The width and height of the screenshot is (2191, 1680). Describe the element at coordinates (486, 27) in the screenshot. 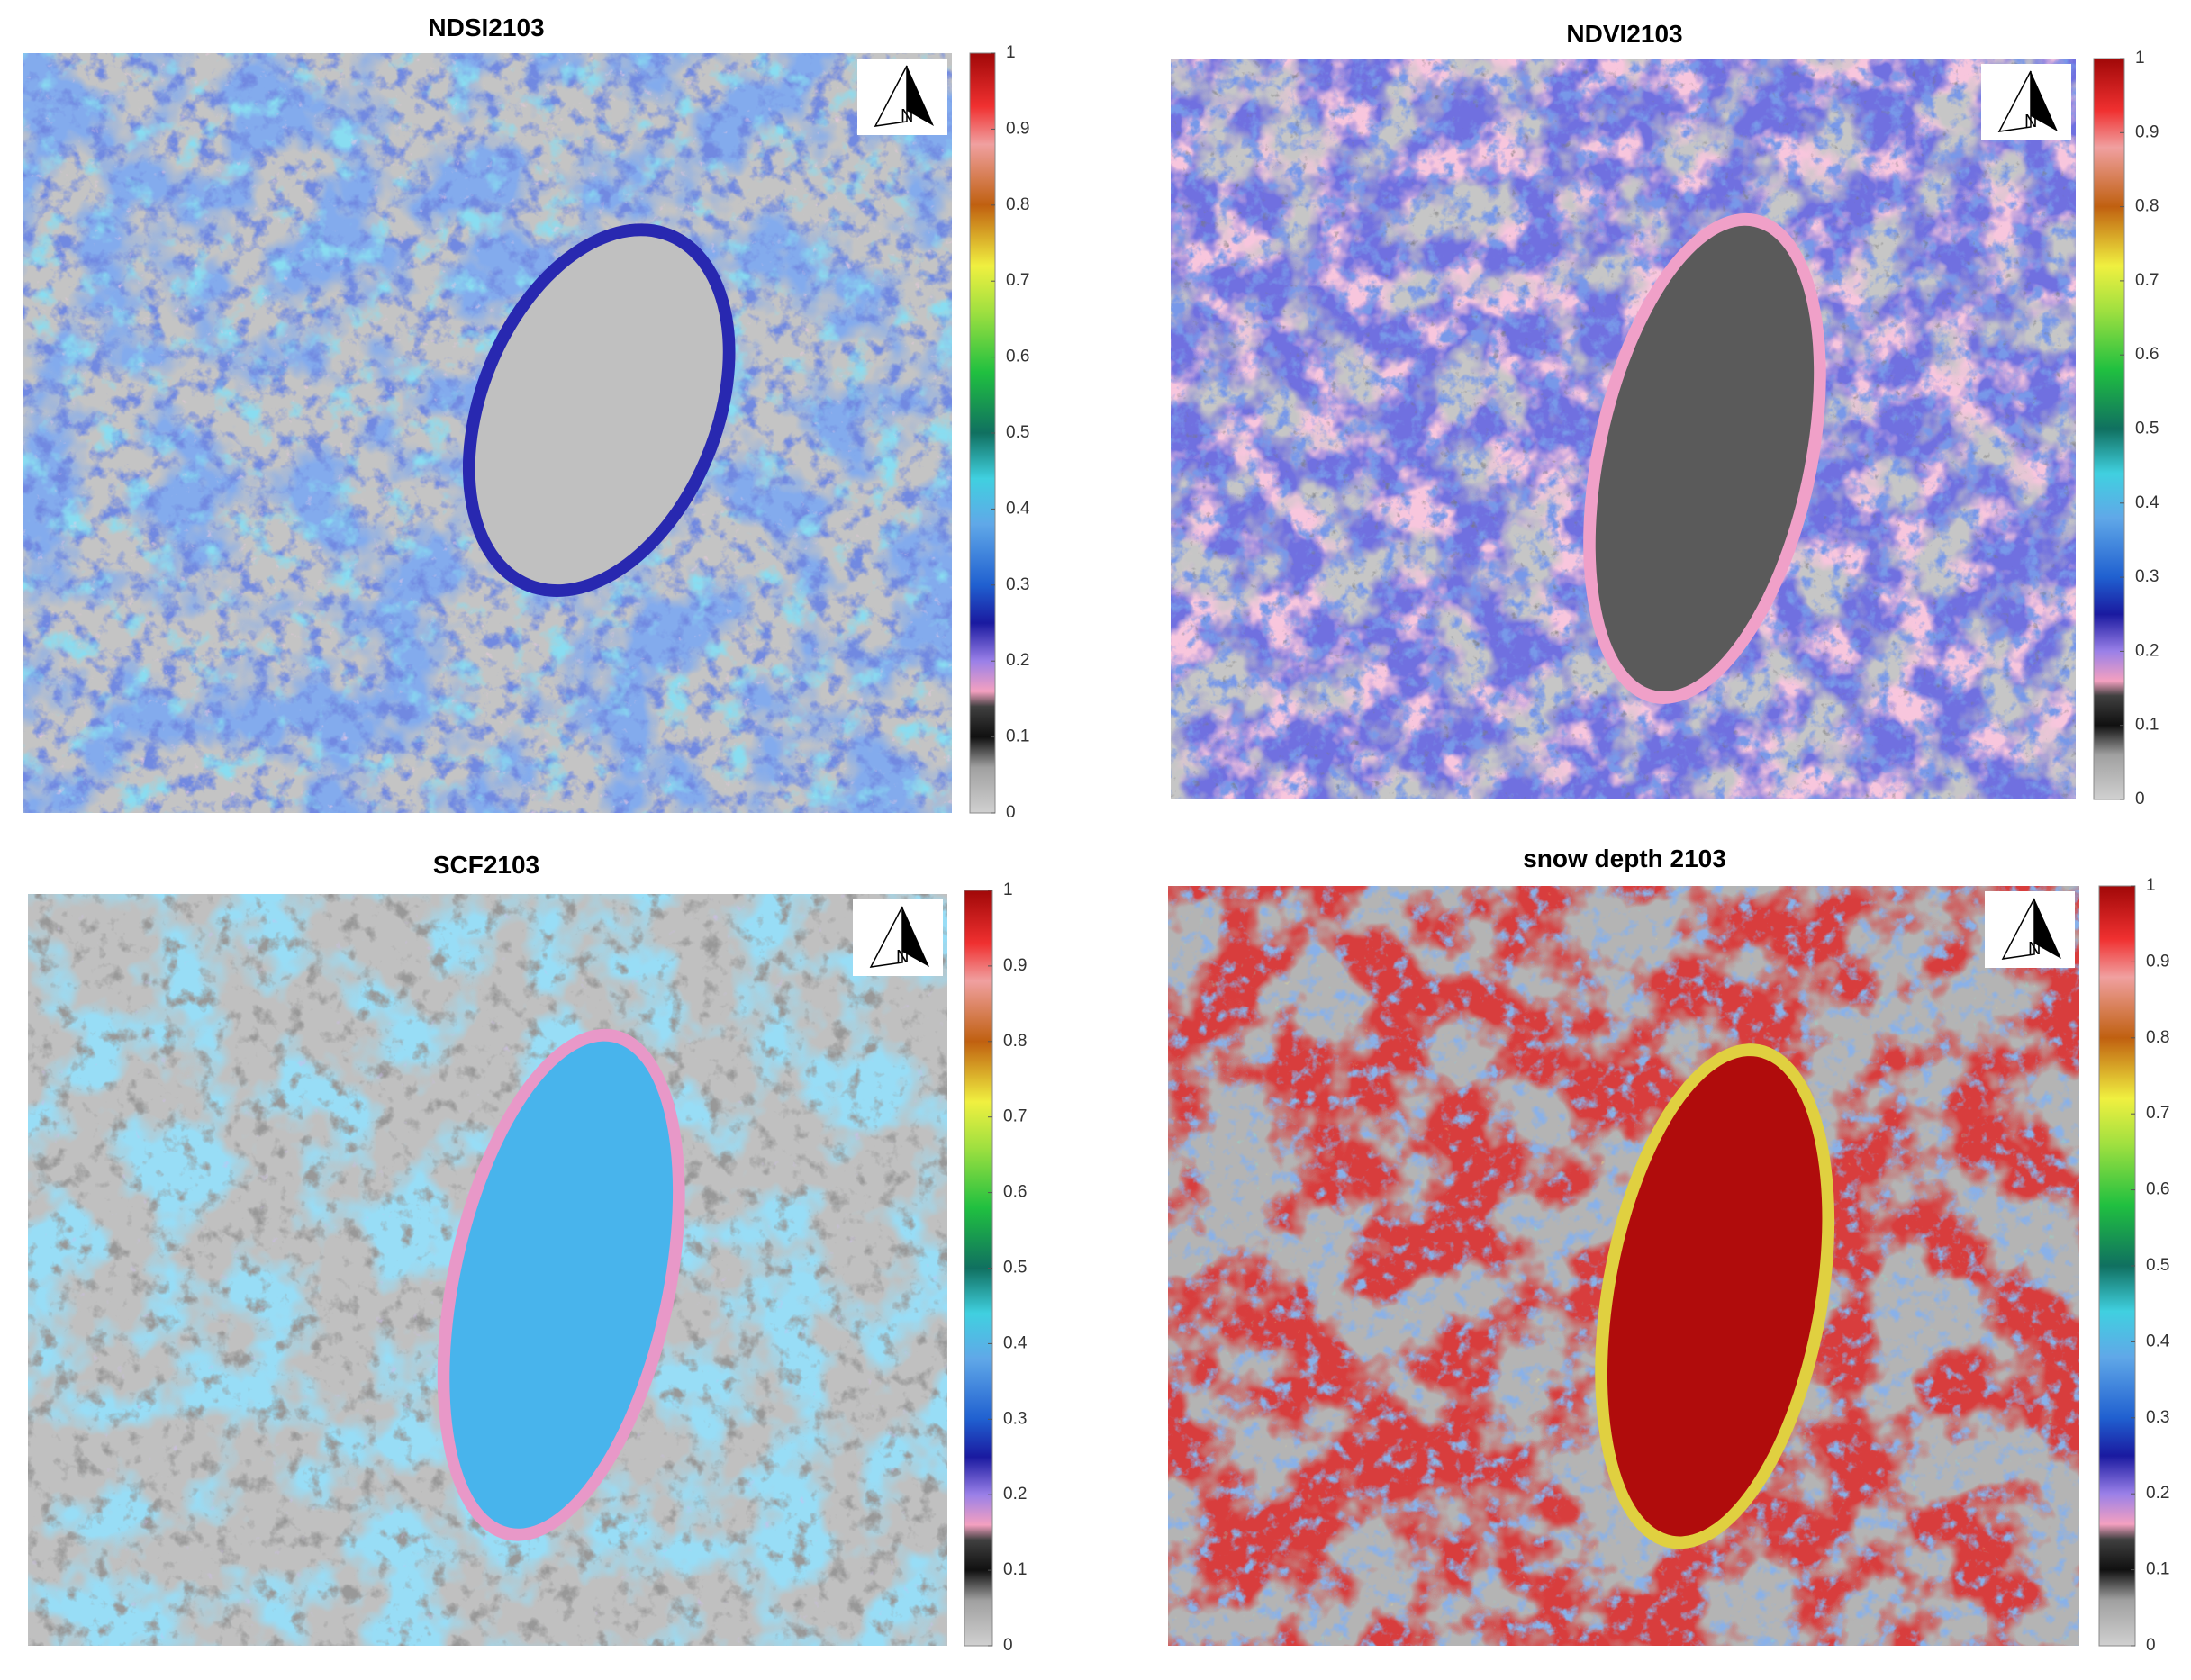

I see `panel-title: NDSI2103` at that location.